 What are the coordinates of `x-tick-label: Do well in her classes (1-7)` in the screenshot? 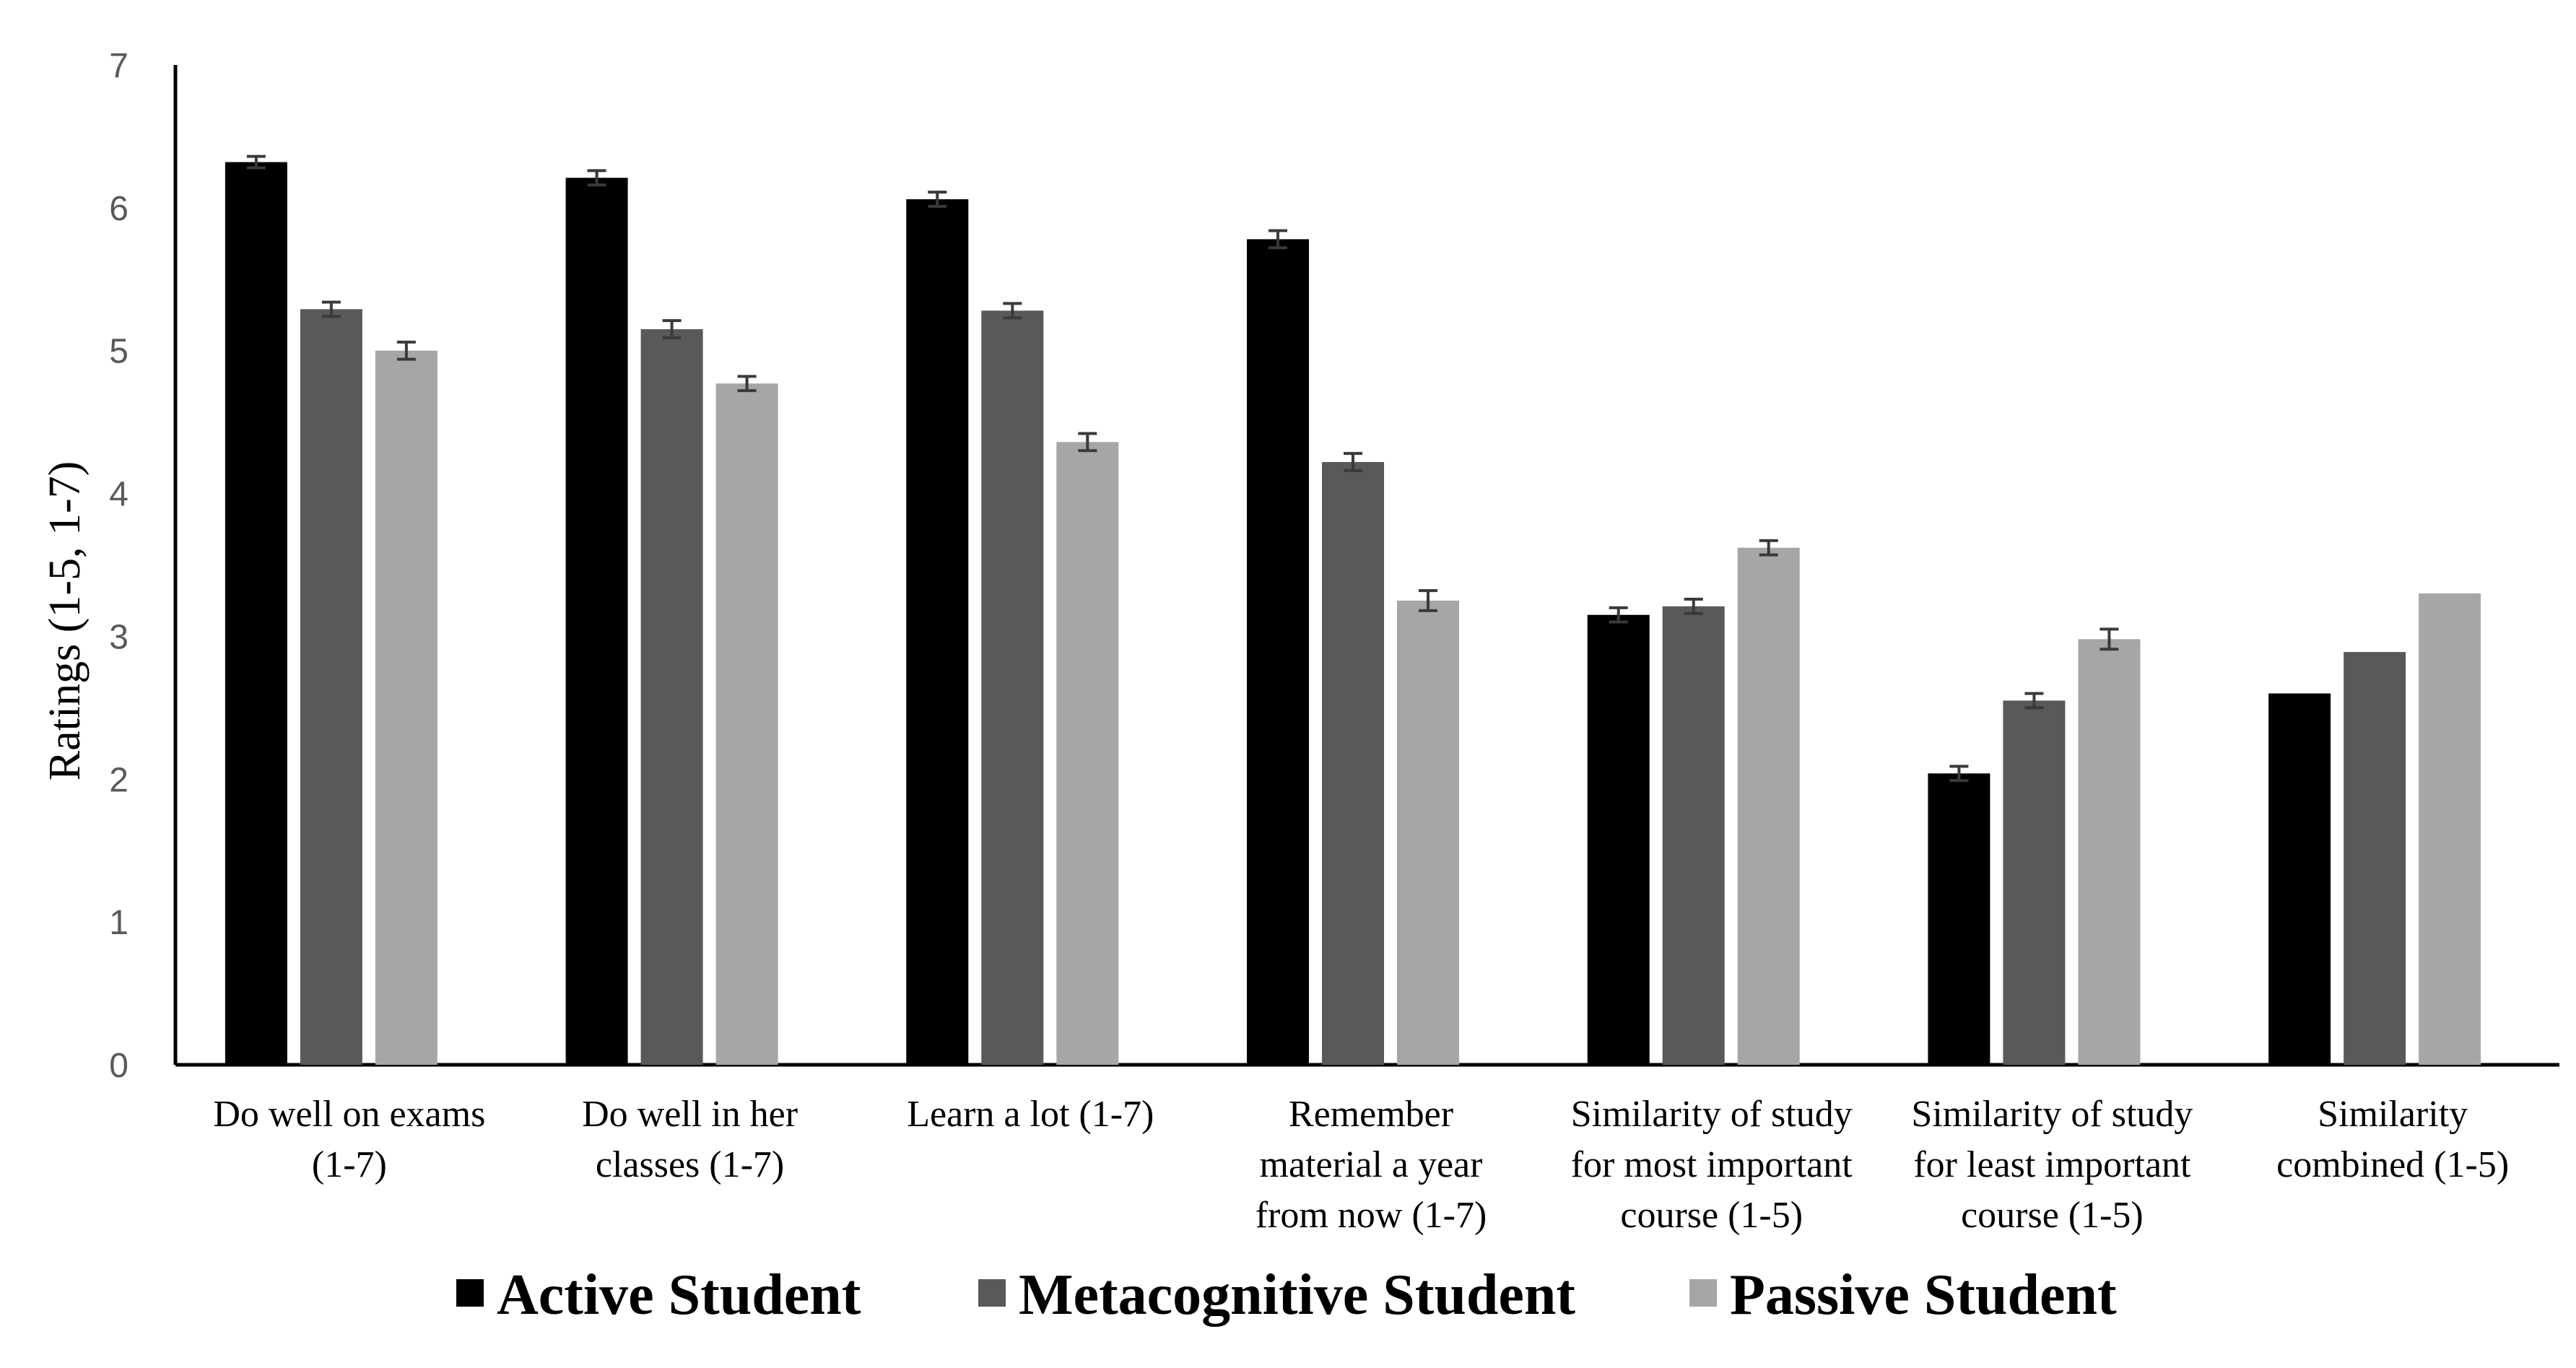 It's located at (690, 1140).